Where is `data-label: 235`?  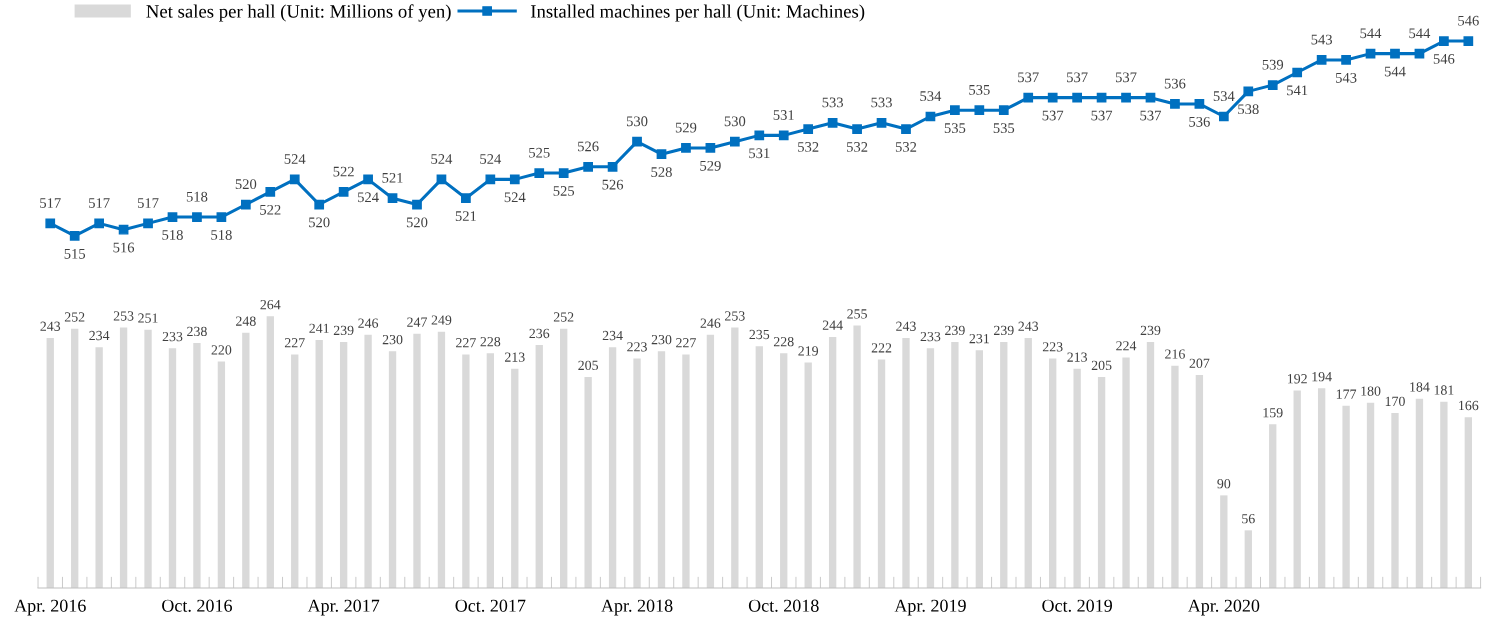 data-label: 235 is located at coordinates (759, 334).